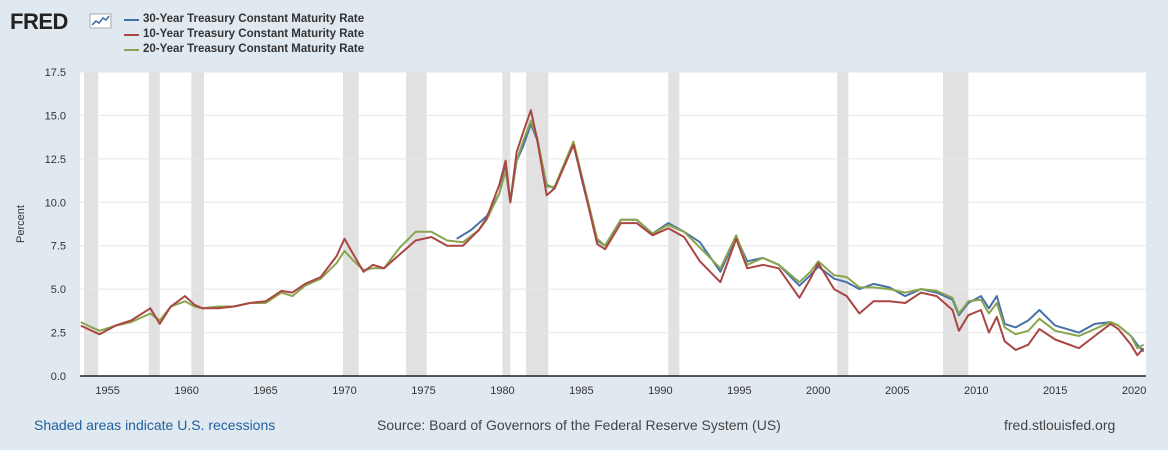 The image size is (1168, 450). What do you see at coordinates (660, 391) in the screenshot?
I see `x-tick-label: 1990` at bounding box center [660, 391].